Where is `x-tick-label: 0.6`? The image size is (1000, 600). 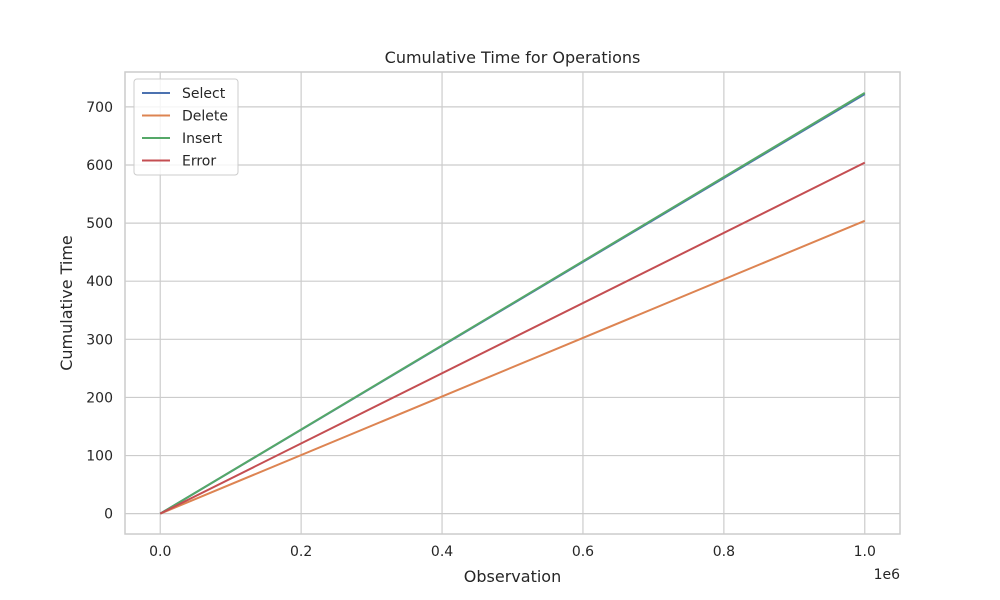
x-tick-label: 0.6 is located at coordinates (583, 552).